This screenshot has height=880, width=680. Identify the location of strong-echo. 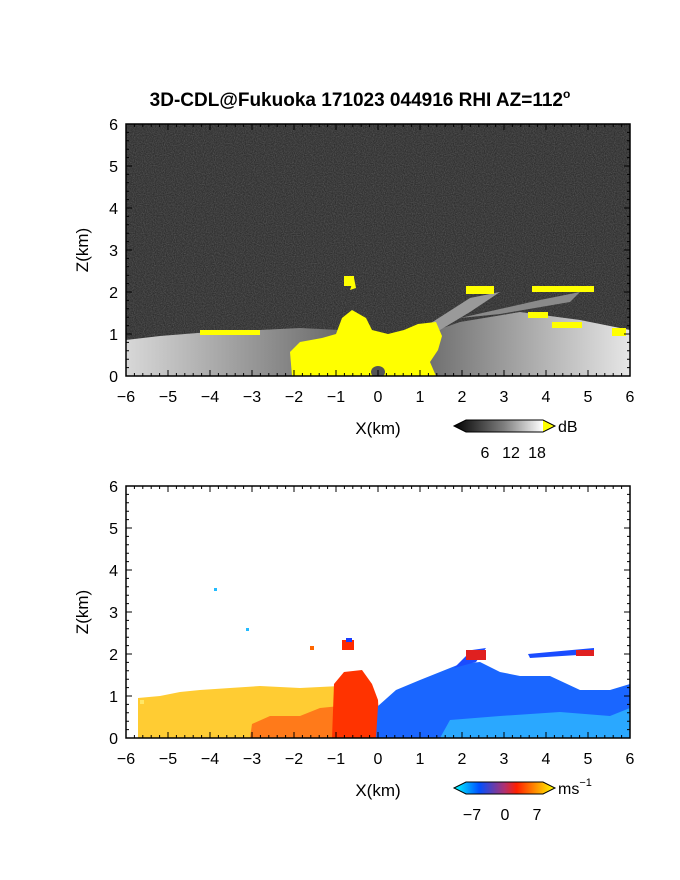
(366, 343).